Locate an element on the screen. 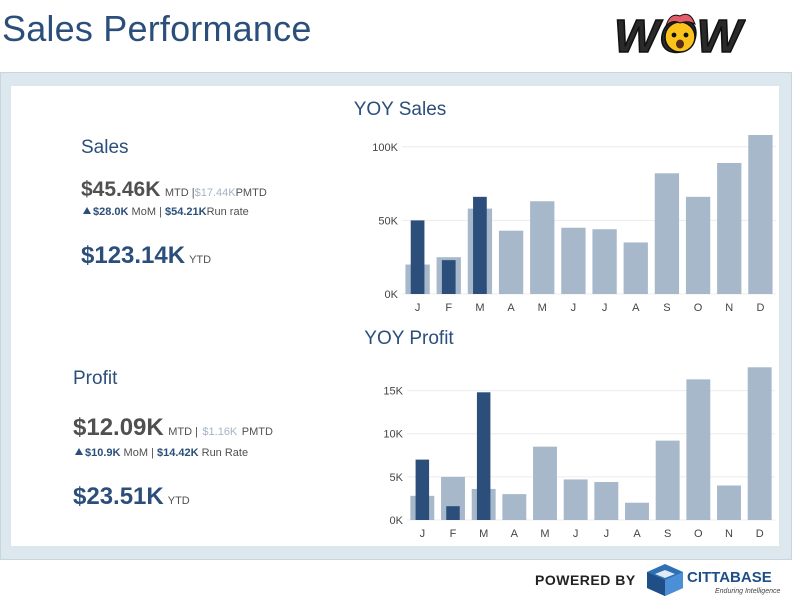  sales-mom-row: $28.0K MoM | $54.21KRun rate is located at coordinates (166, 212).